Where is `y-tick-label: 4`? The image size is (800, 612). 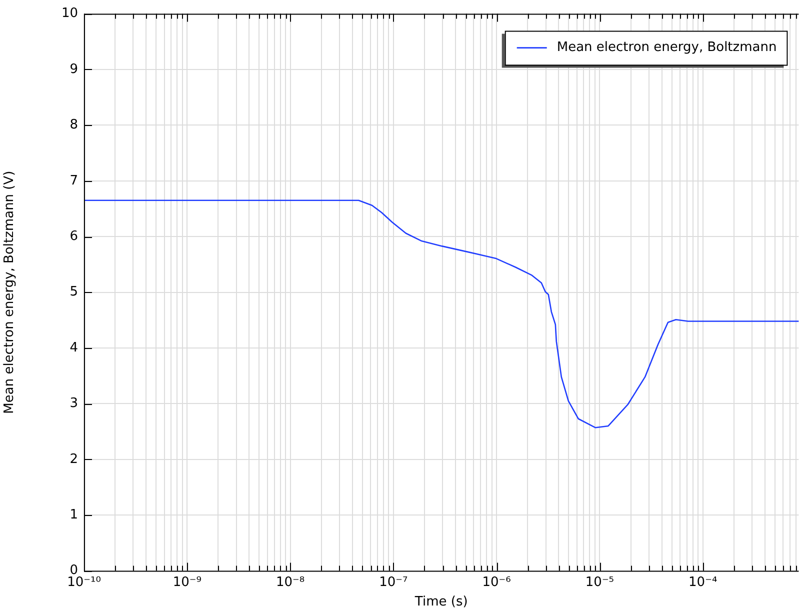
y-tick-label: 4 is located at coordinates (74, 348).